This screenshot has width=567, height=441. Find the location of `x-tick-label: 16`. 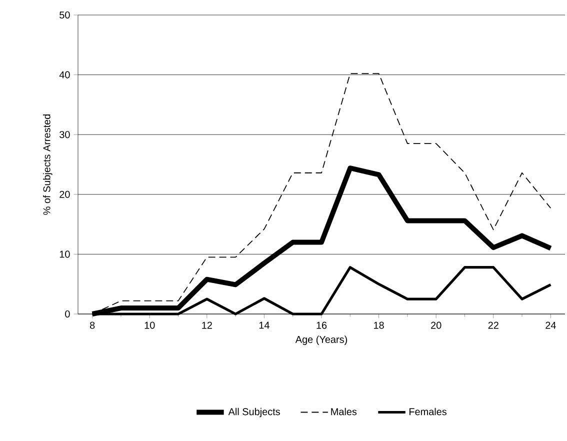

x-tick-label: 16 is located at coordinates (321, 325).